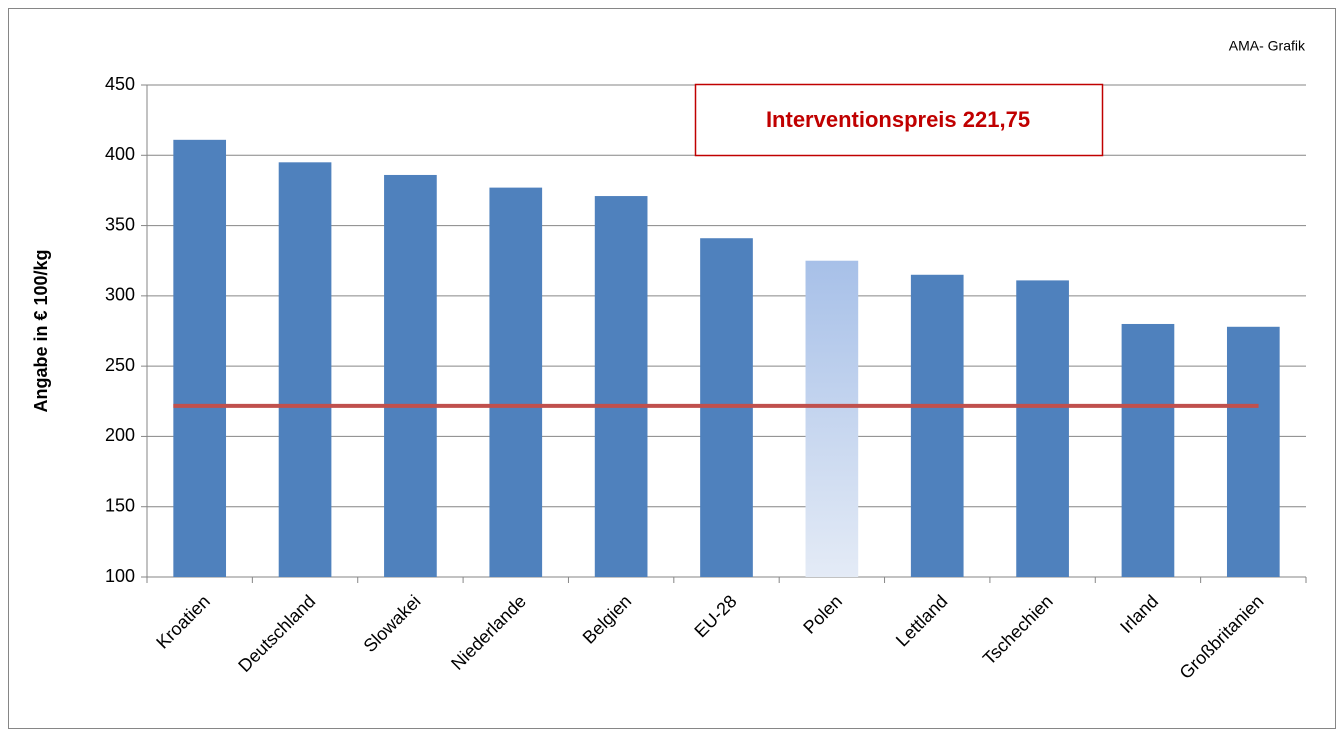 The height and width of the screenshot is (737, 1343). Describe the element at coordinates (120, 365) in the screenshot. I see `y-tick-label: 250` at that location.